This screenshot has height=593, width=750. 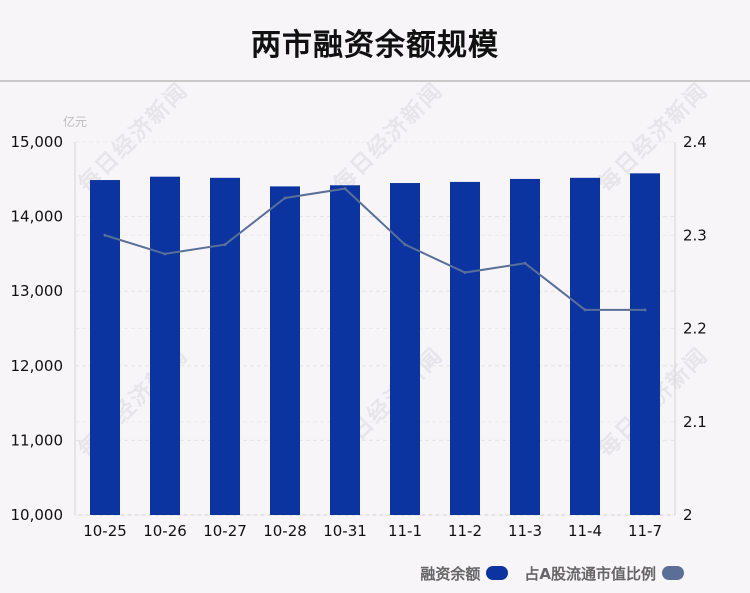 What do you see at coordinates (375, 81) in the screenshot?
I see `title-divider` at bounding box center [375, 81].